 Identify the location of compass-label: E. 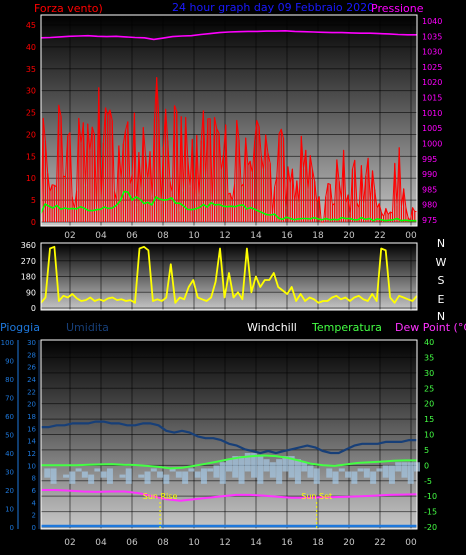
(441, 299).